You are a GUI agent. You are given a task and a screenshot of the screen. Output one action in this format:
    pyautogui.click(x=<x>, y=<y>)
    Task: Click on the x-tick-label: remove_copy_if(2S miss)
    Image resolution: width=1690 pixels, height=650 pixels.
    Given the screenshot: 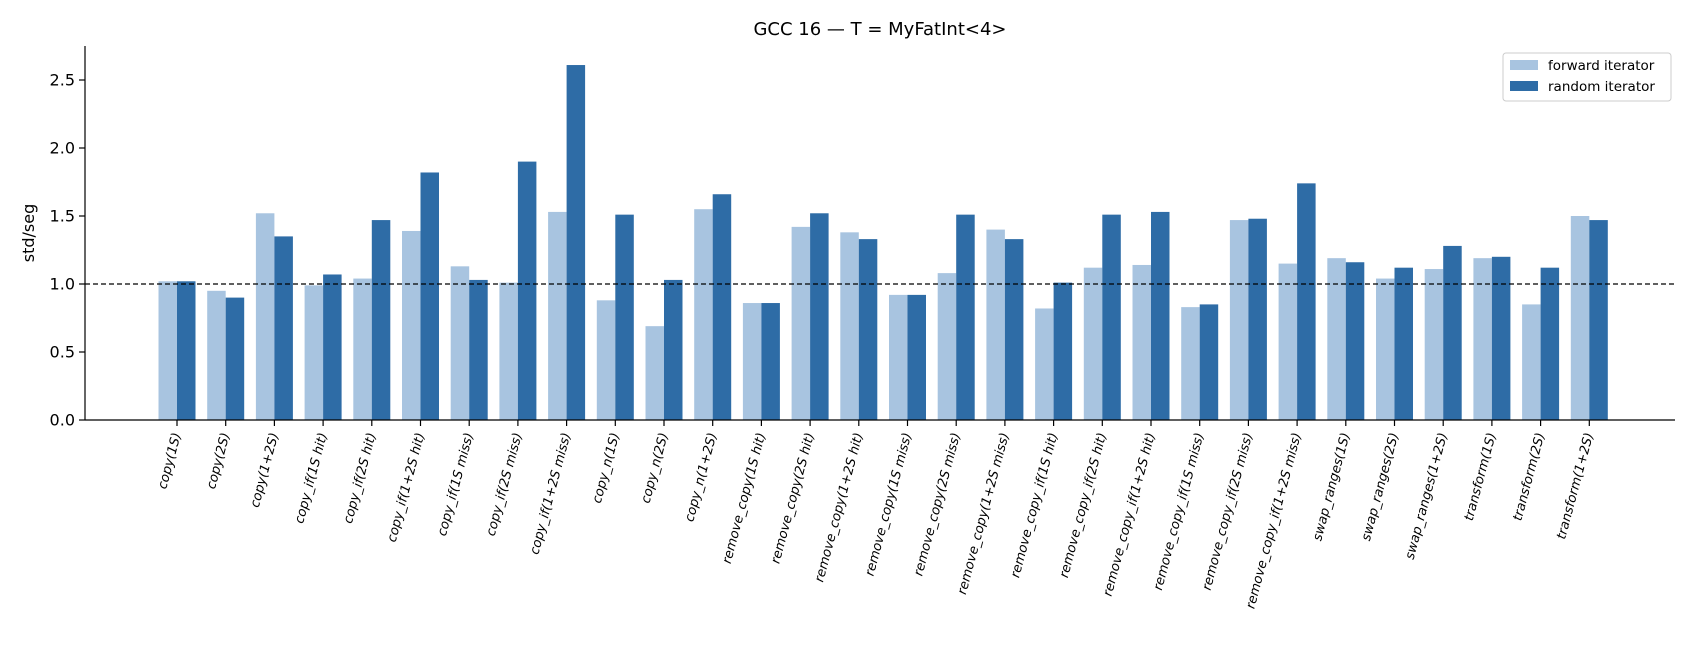 What is the action you would take?
    pyautogui.click(x=1228, y=511)
    